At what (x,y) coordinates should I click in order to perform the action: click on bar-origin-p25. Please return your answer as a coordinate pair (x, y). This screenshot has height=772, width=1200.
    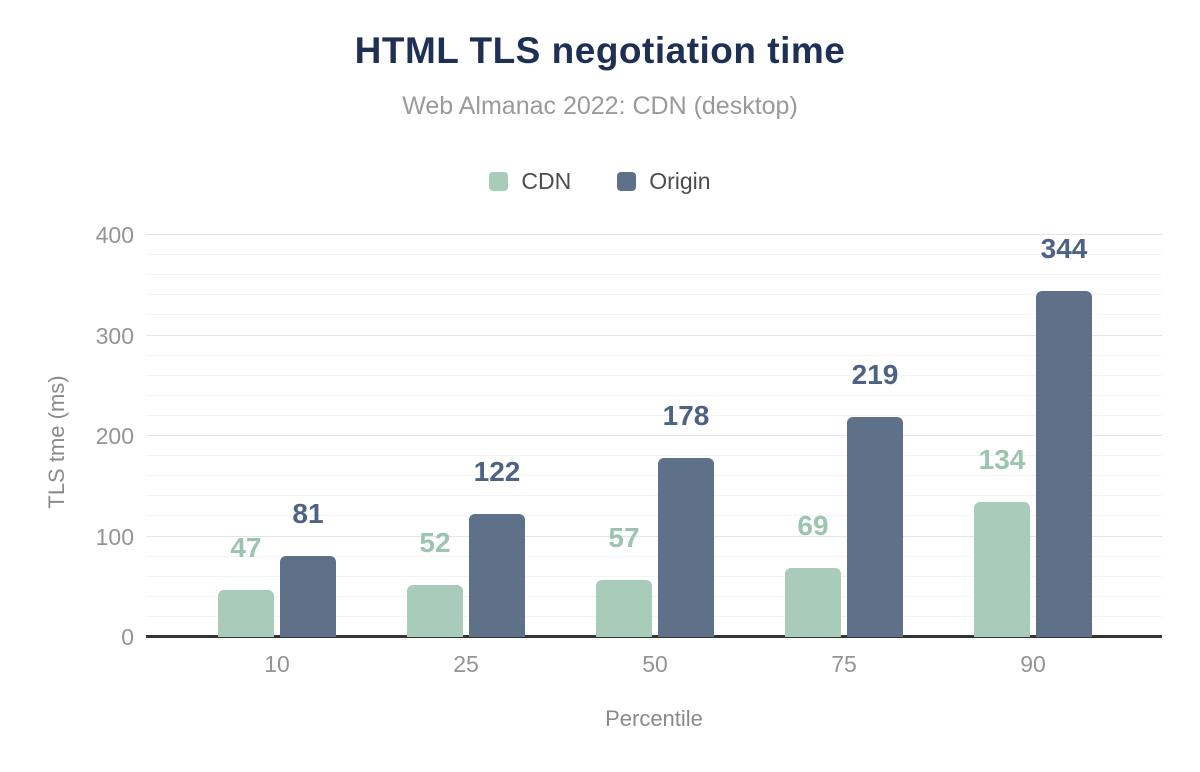
    Looking at the image, I should click on (497, 575).